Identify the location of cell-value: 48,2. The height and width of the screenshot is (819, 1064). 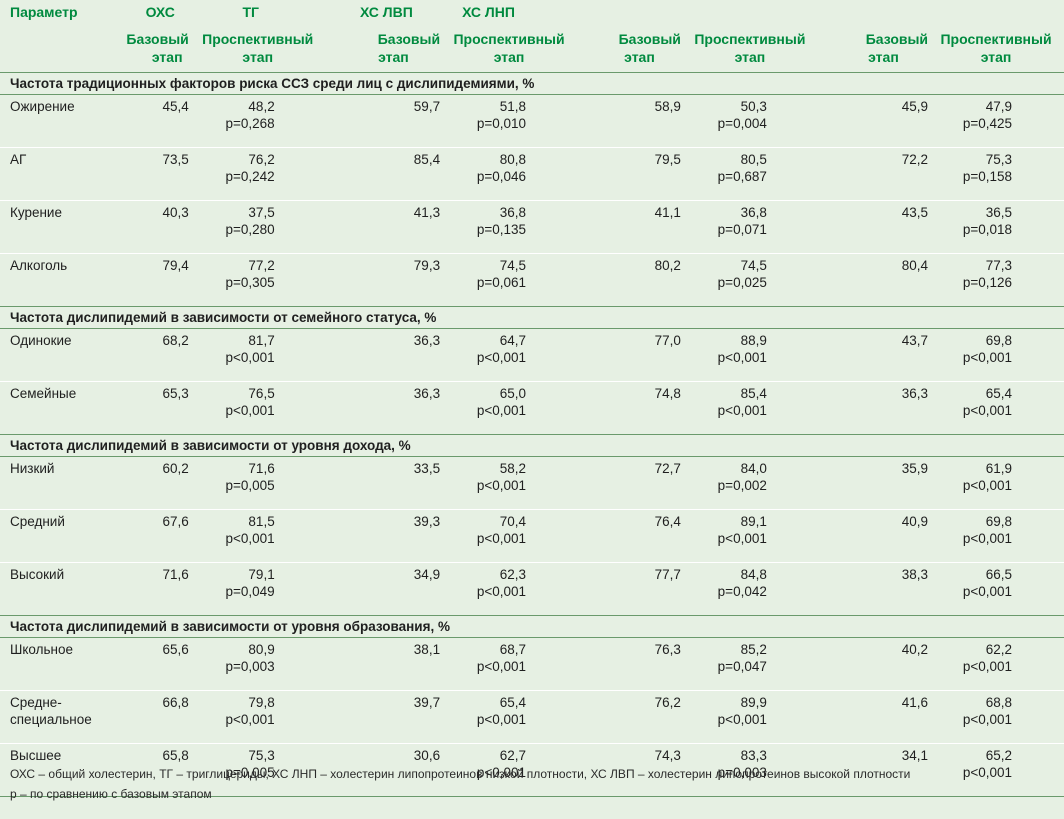
(261, 106).